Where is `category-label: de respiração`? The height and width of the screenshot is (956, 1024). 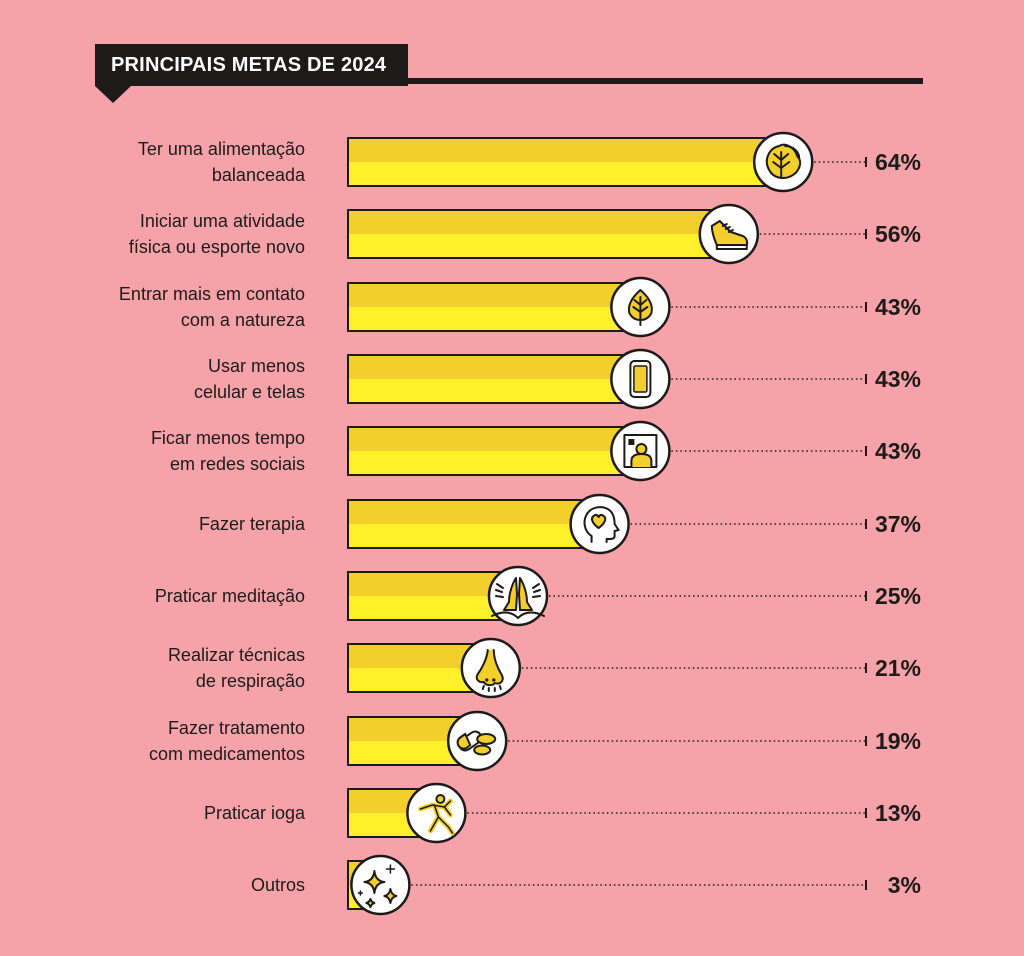
category-label: de respiração is located at coordinates (250, 681).